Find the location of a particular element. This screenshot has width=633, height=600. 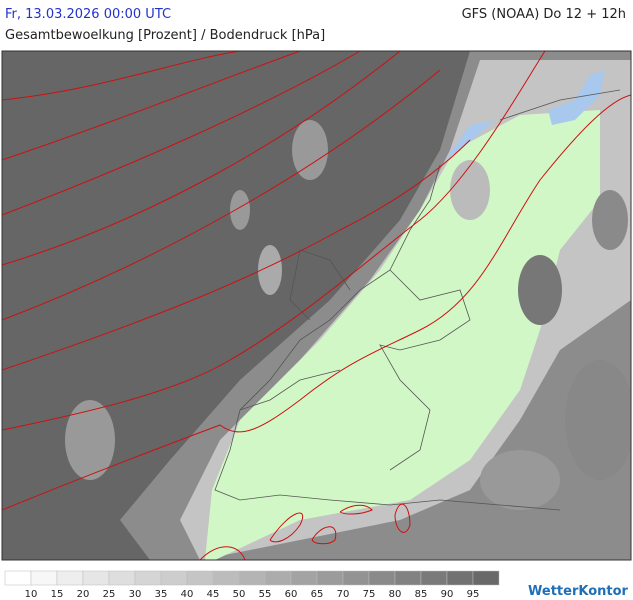

legend-label: 85 is located at coordinates (421, 594).